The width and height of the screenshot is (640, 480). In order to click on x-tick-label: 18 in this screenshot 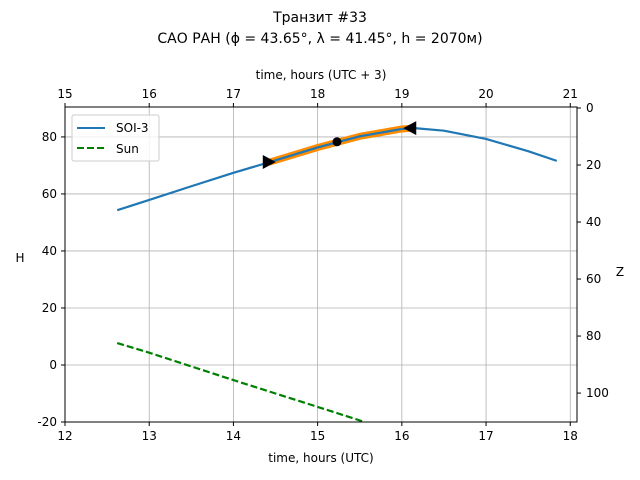, I will do `click(570, 436)`.